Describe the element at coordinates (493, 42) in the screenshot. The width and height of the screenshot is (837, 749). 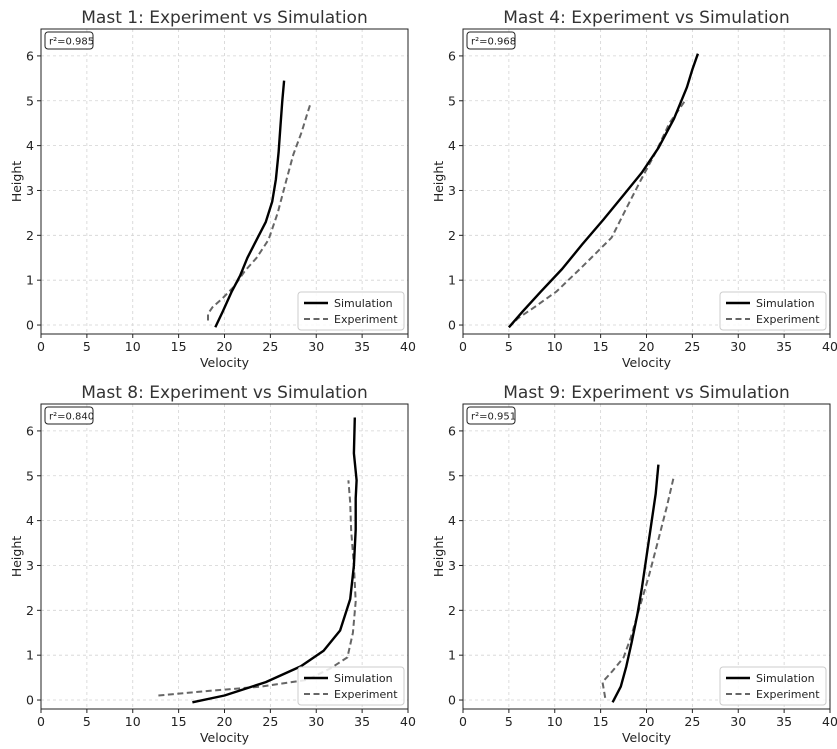
I see `annotation-text: r²=0.968` at that location.